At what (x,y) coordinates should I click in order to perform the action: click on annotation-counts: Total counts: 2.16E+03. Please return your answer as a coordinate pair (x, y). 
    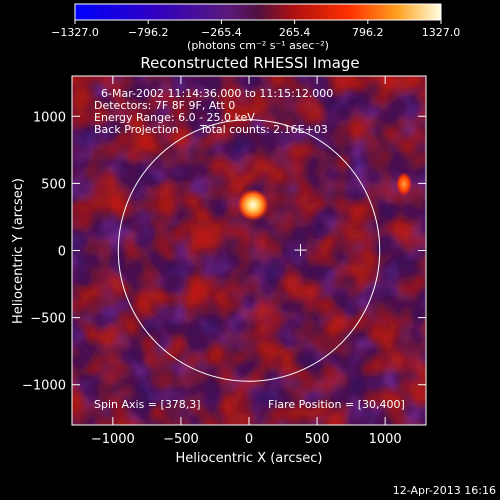
    Looking at the image, I should click on (263, 129).